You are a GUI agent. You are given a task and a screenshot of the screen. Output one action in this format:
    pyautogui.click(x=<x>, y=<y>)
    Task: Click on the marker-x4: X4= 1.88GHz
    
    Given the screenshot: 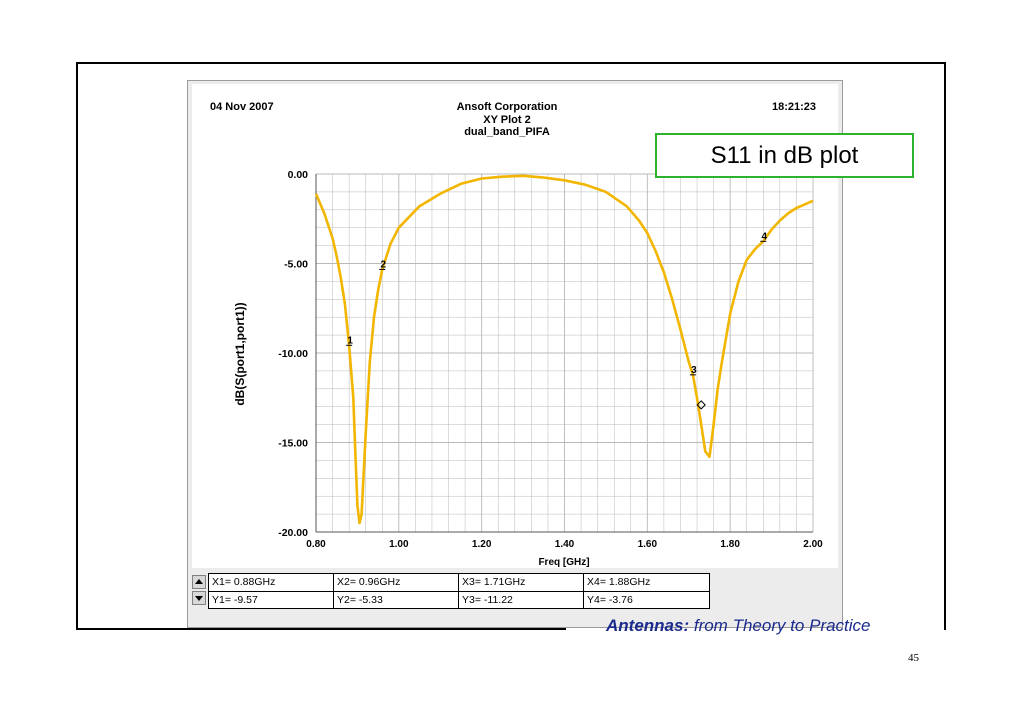 What is the action you would take?
    pyautogui.click(x=619, y=582)
    